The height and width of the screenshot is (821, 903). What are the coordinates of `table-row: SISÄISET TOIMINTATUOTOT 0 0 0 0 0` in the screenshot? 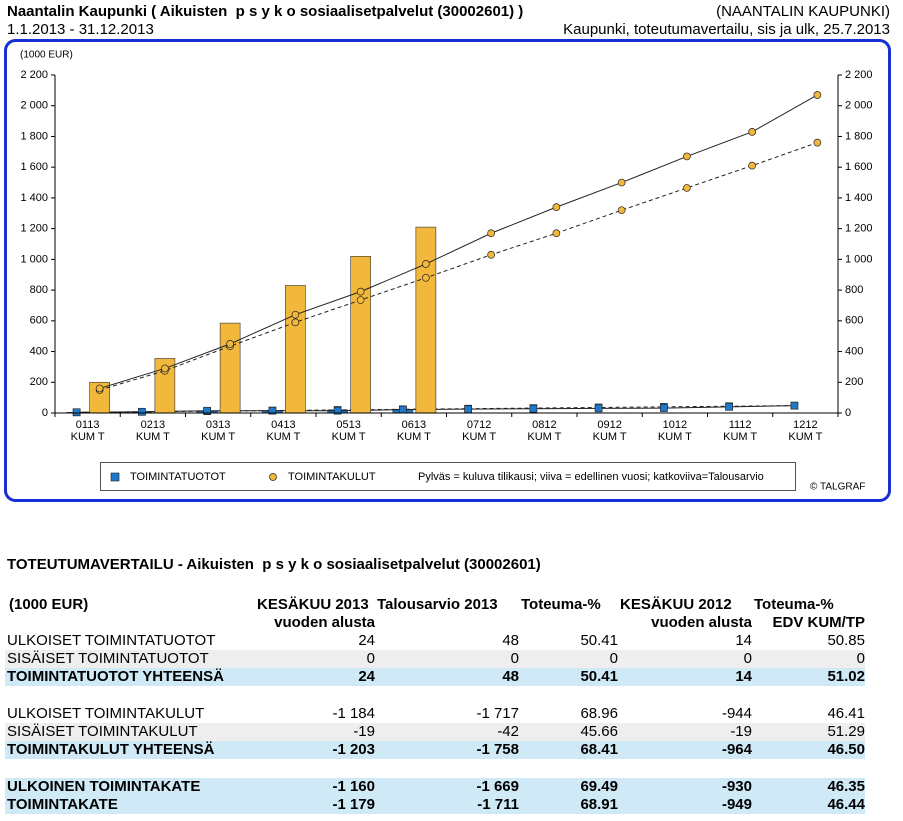 It's located at (435, 659).